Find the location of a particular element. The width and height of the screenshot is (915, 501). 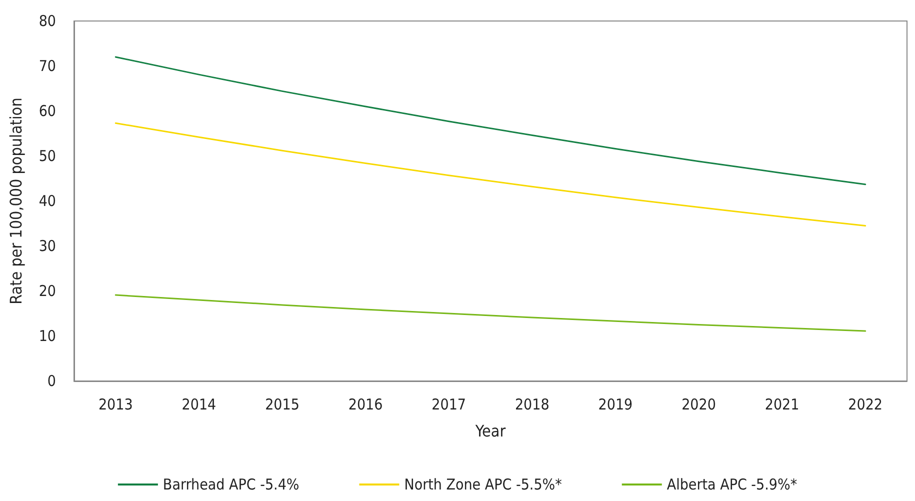

y-tick-label: 50 is located at coordinates (47, 156).